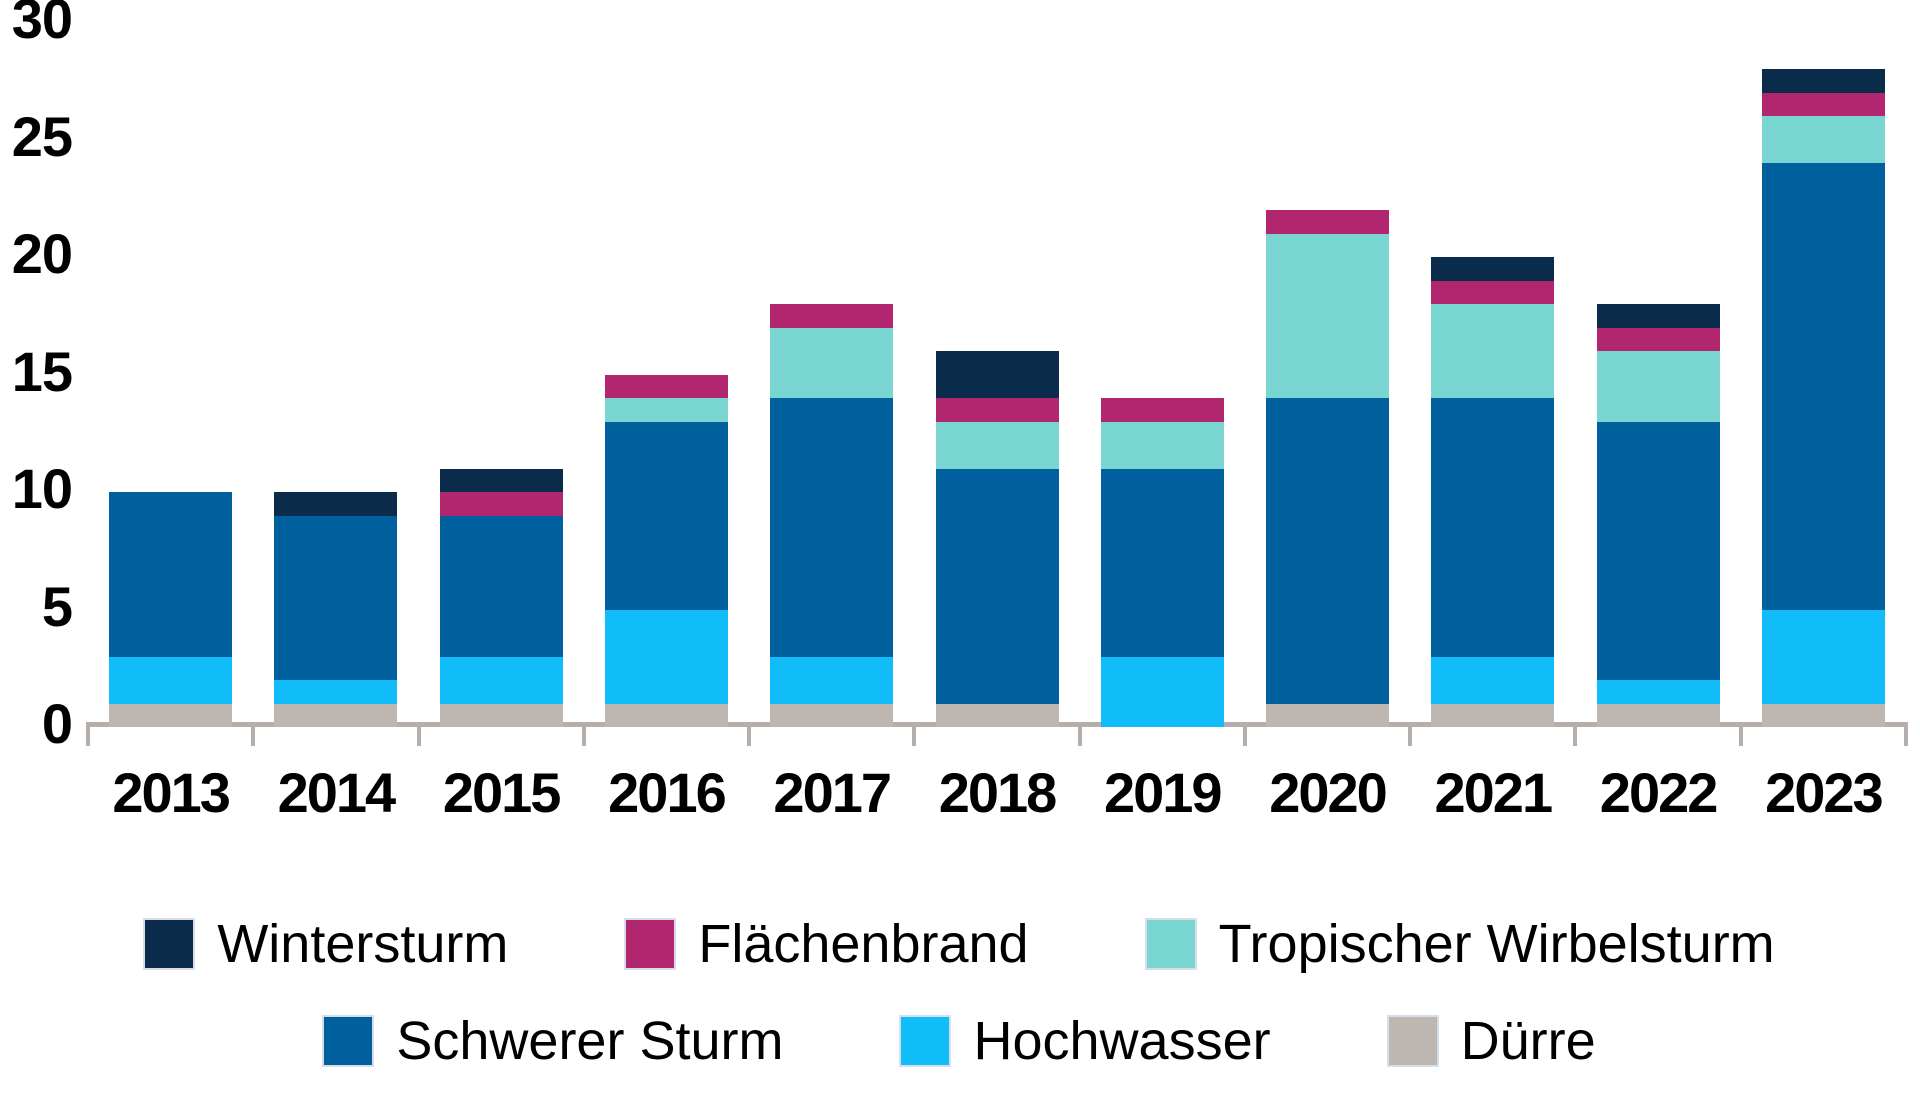 This screenshot has height=1094, width=1920. What do you see at coordinates (336, 597) in the screenshot?
I see `bar-segment-schwerer-sturm-2014` at bounding box center [336, 597].